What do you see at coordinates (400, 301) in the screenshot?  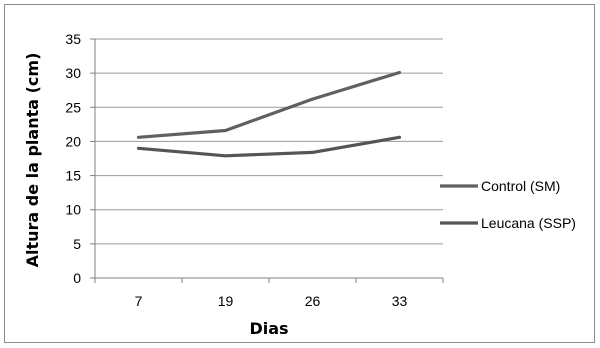 I see `x-tick-label: 33` at bounding box center [400, 301].